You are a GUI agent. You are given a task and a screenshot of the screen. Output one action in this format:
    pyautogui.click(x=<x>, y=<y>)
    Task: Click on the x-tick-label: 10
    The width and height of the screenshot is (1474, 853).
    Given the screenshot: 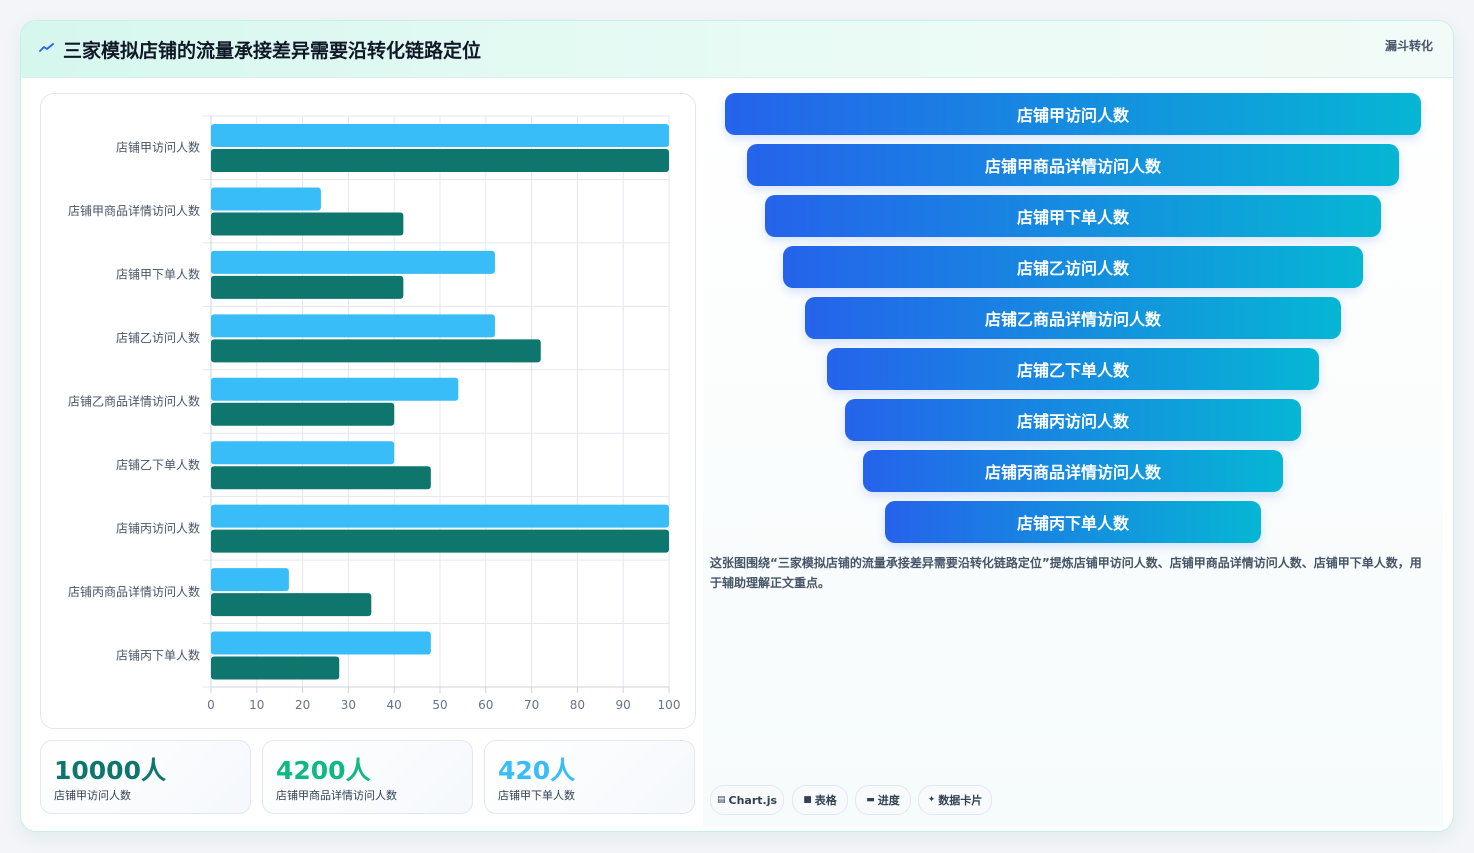 What is the action you would take?
    pyautogui.click(x=256, y=705)
    